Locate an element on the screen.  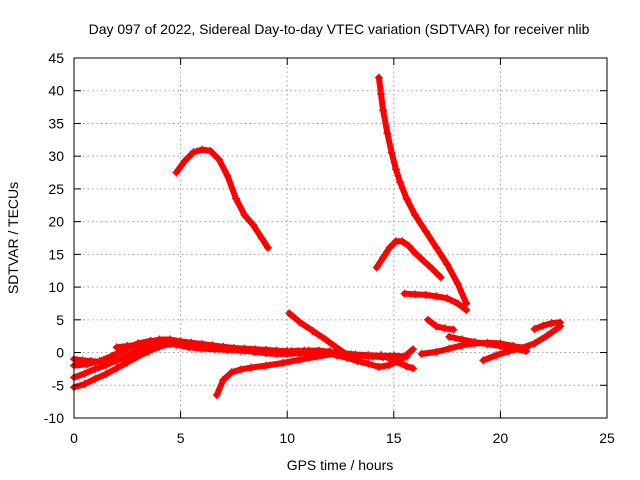
y-tick-label: 25 is located at coordinates (56, 189).